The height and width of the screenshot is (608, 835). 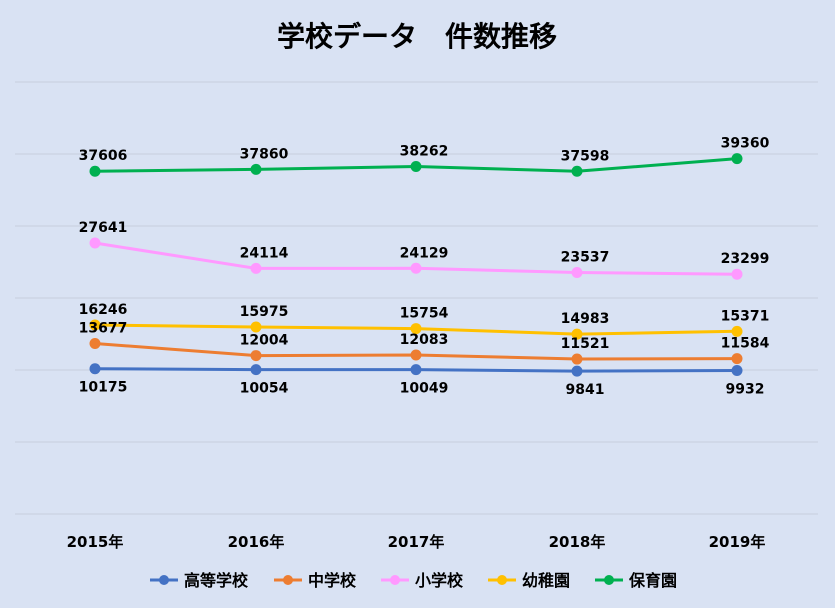 I want to click on data-label: 37860, so click(x=264, y=154).